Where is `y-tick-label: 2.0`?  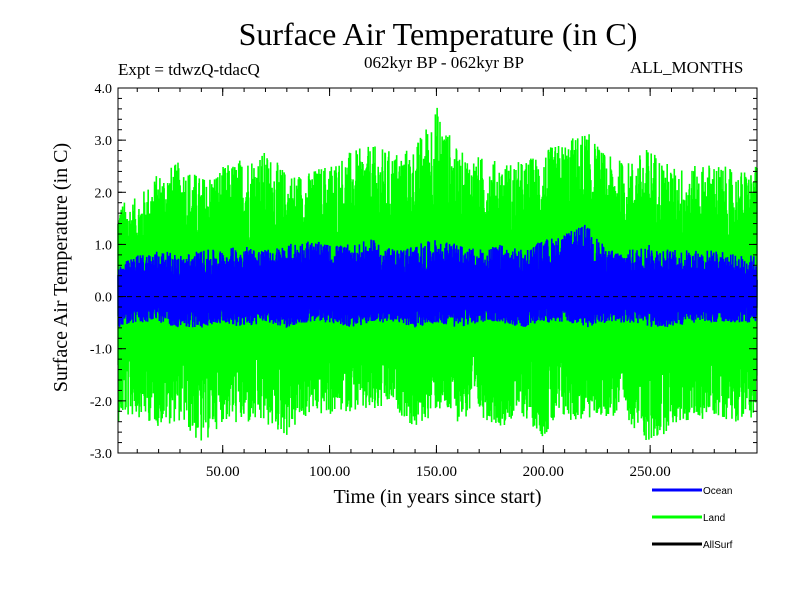
y-tick-label: 2.0 is located at coordinates (104, 193).